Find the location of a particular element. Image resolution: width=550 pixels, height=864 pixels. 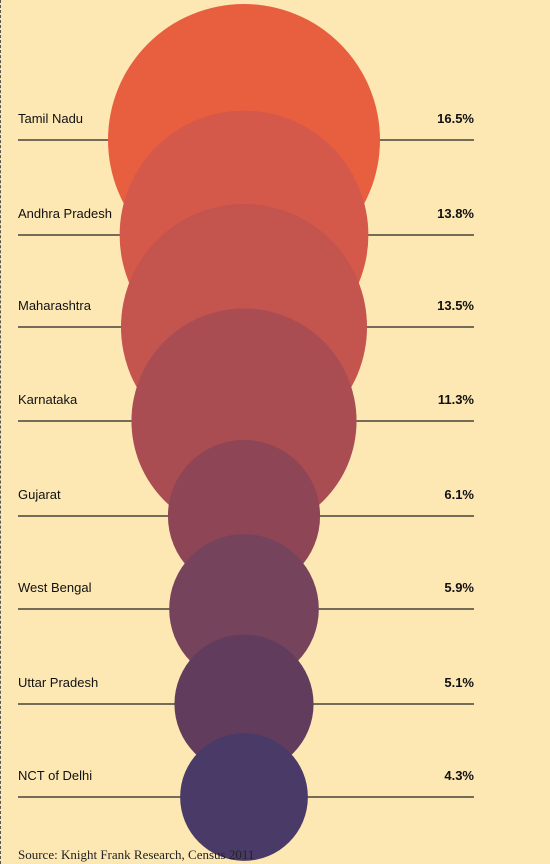

category-label: Andhra Pradesh is located at coordinates (65, 213).